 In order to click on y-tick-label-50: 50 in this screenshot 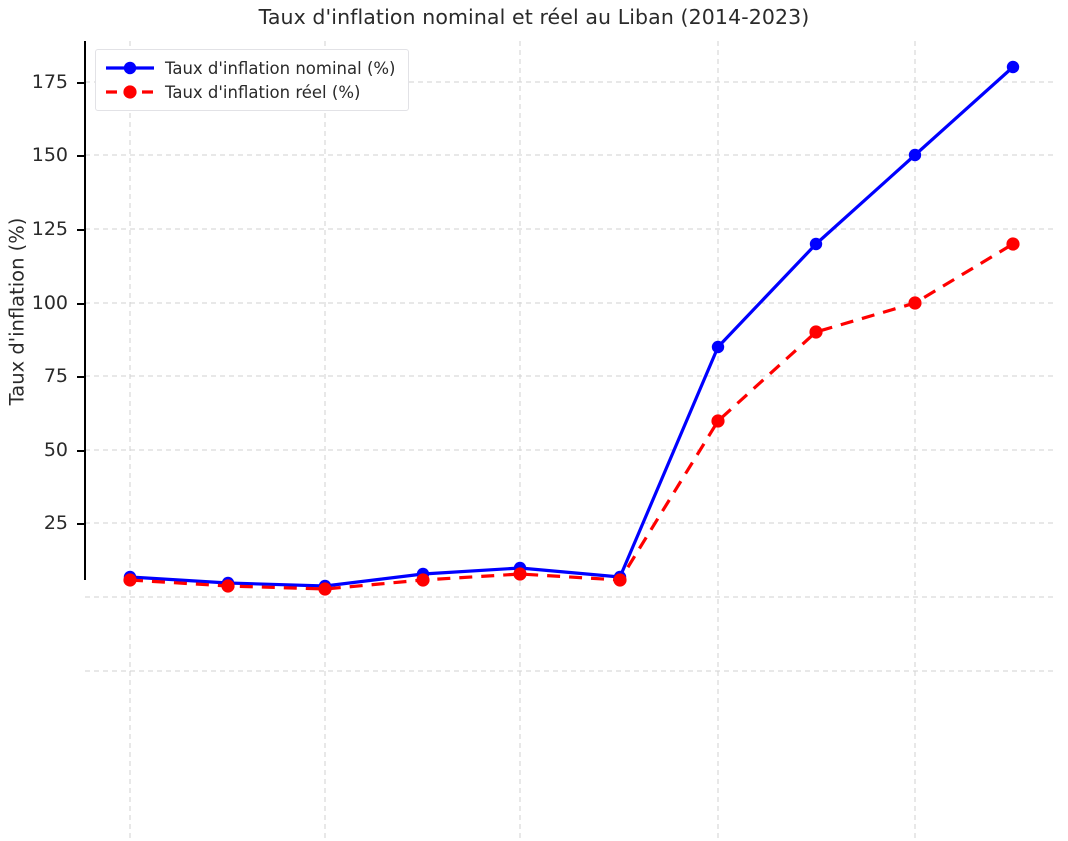, I will do `click(55, 450)`.